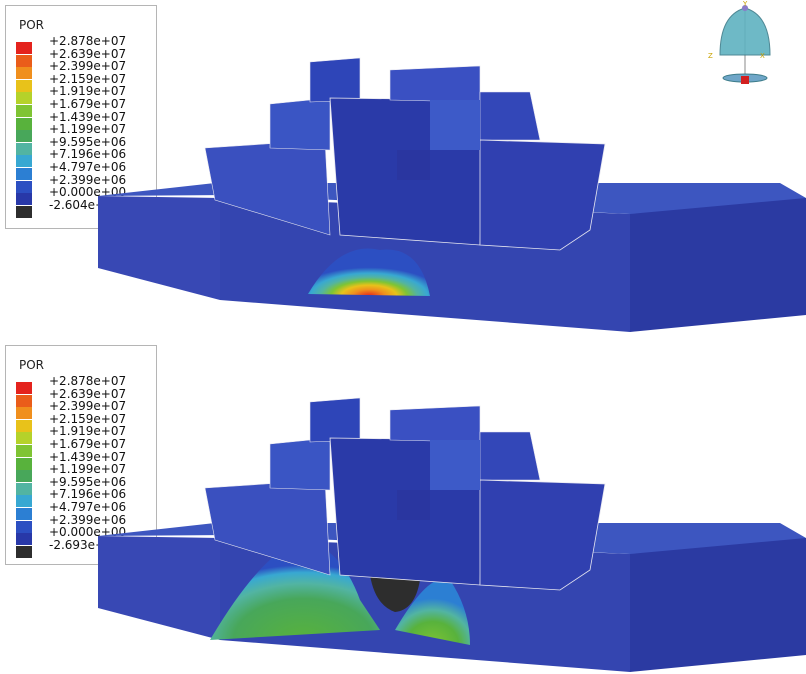 This screenshot has height=674, width=806. I want to click on triad-z-label: Z, so click(710, 56).